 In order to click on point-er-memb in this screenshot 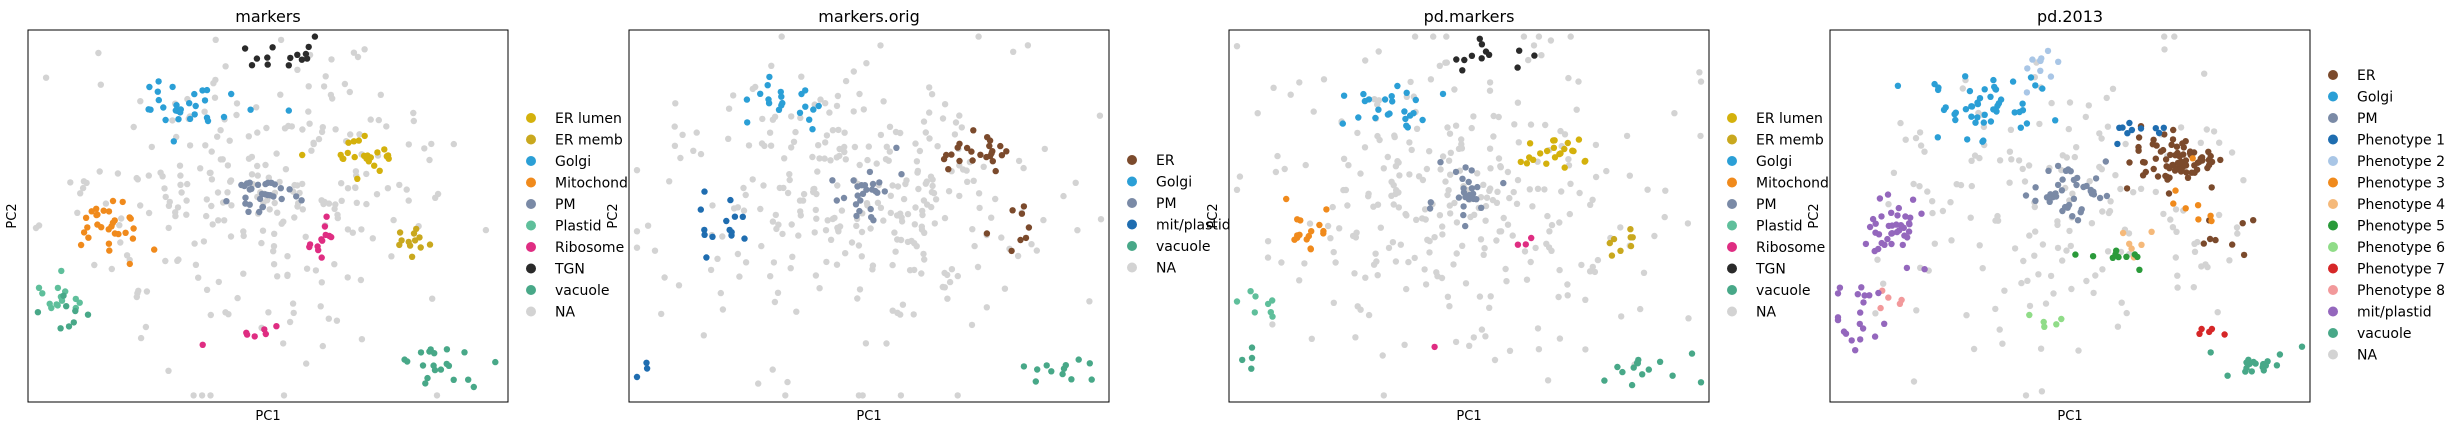, I will do `click(1631, 246)`.